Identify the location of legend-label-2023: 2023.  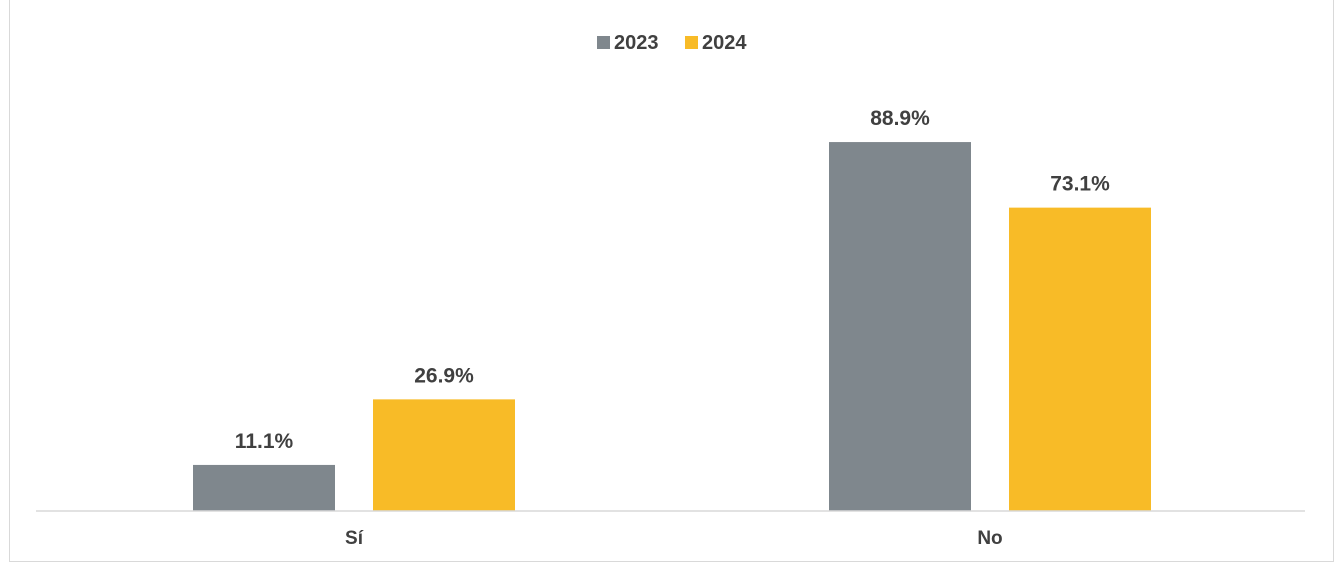
(636, 43).